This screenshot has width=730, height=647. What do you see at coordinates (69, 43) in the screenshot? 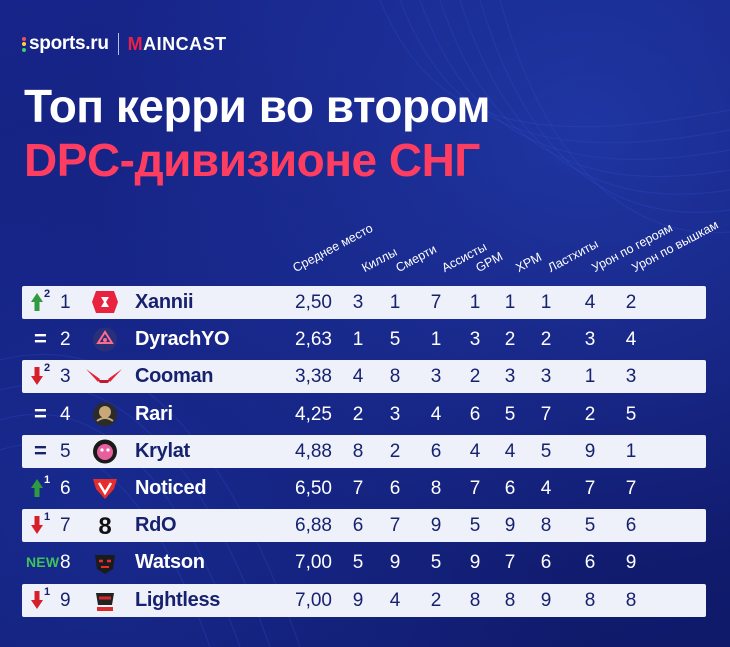
I see `sports-ru-text: sports.ru` at bounding box center [69, 43].